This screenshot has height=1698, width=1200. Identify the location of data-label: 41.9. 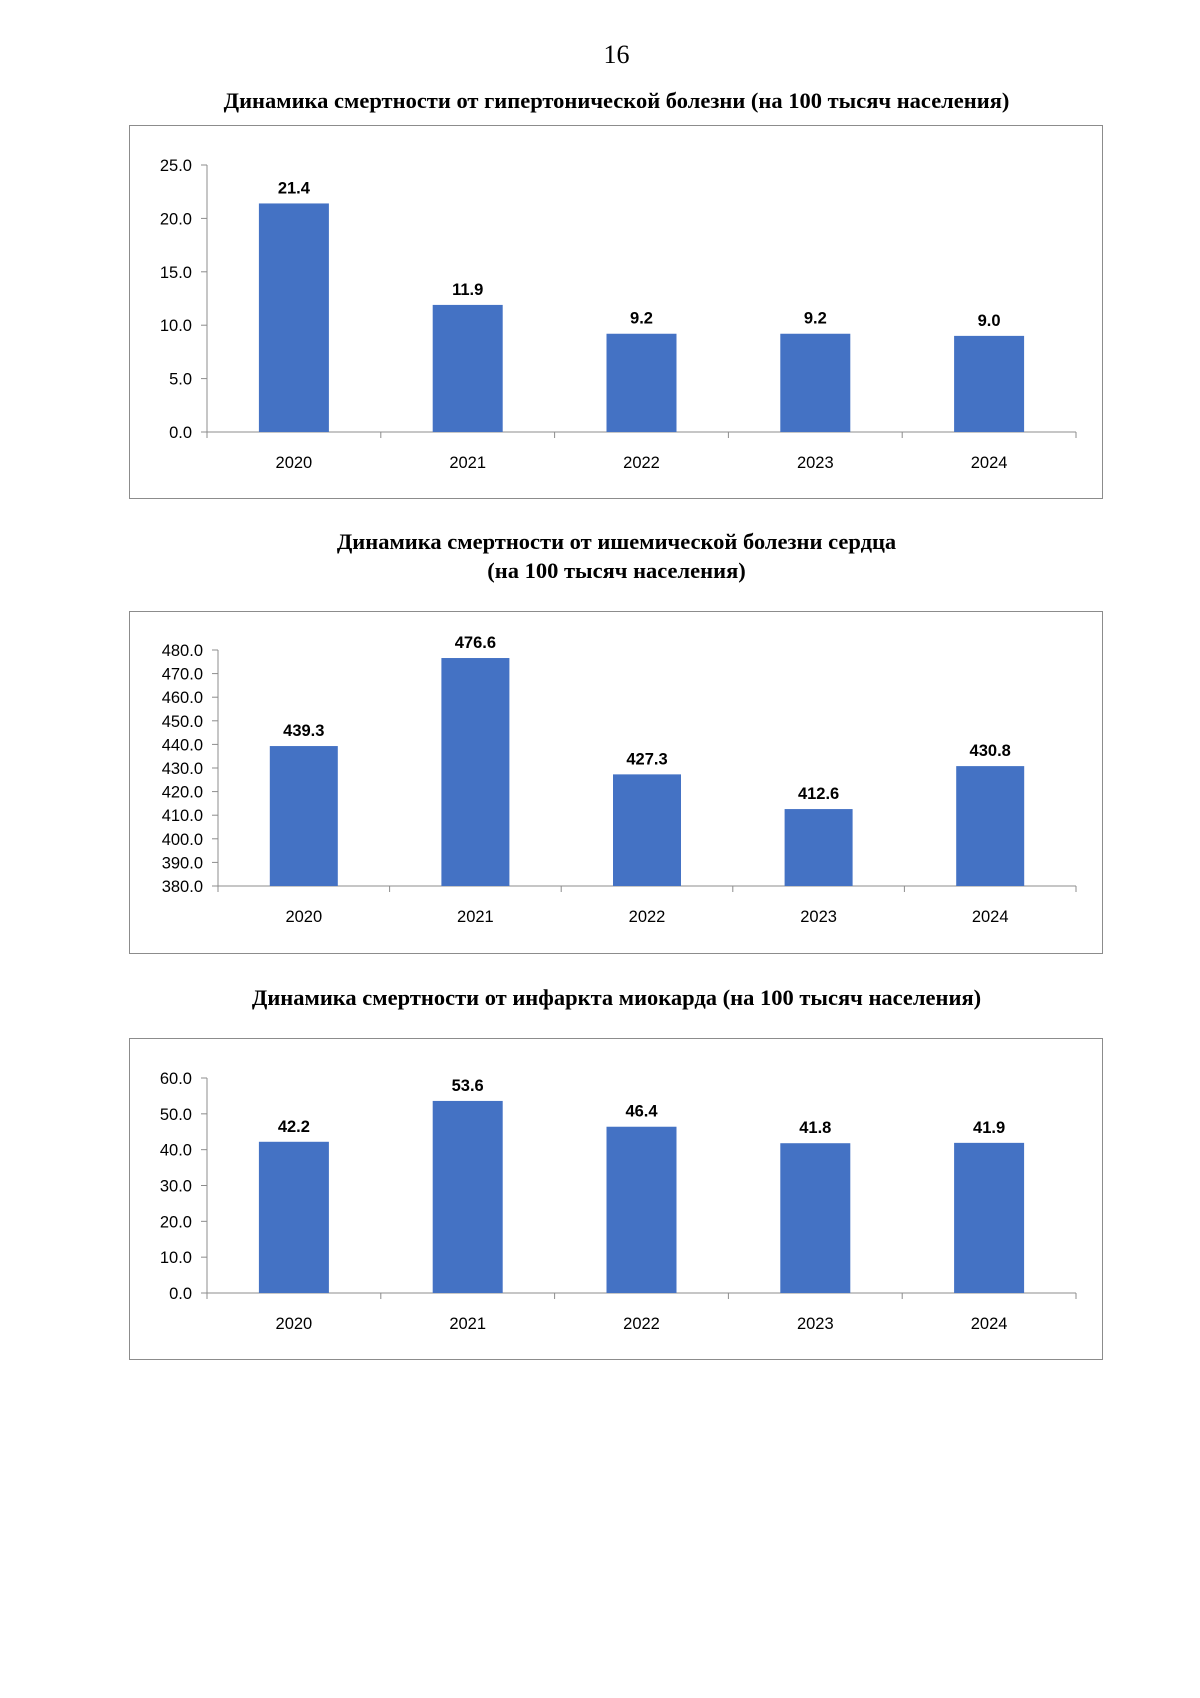
(989, 1128).